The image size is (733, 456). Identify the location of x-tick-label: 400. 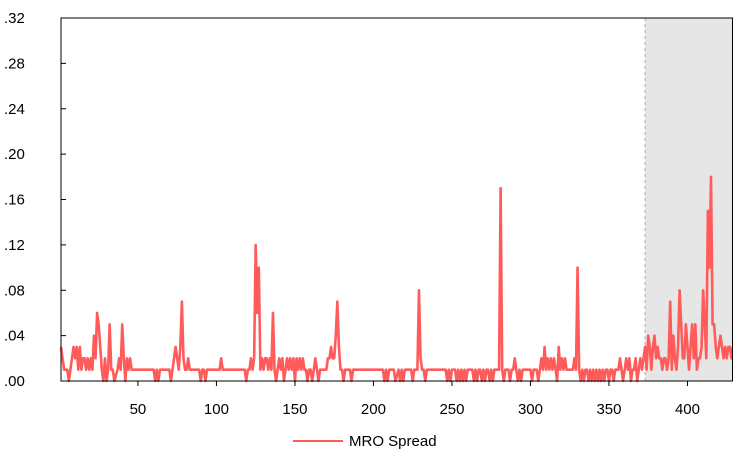
(687, 409).